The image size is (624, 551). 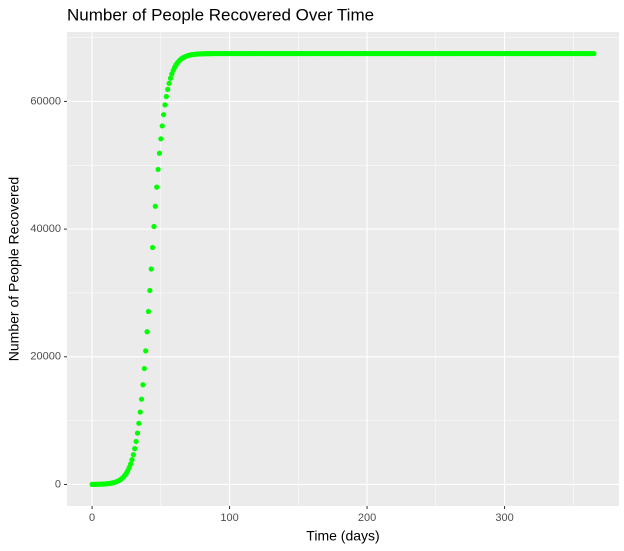 I want to click on x-axis-title: Time (days), so click(x=342, y=536).